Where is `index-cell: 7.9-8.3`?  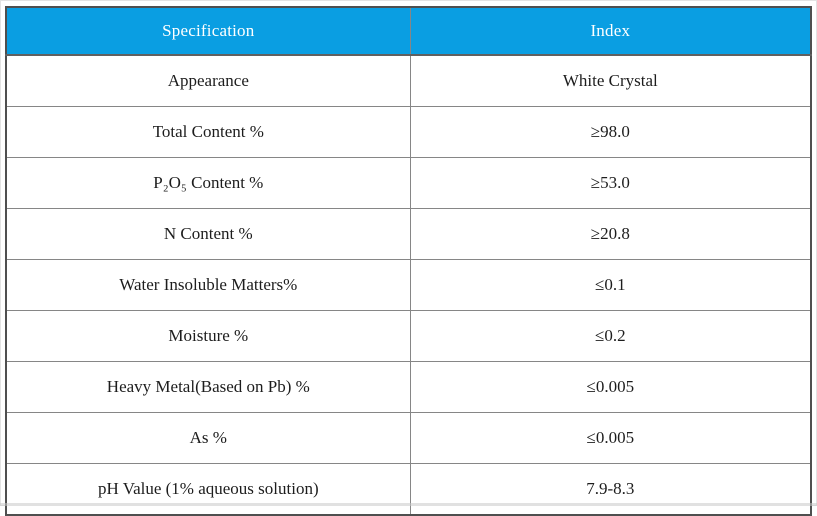
index-cell: 7.9-8.3 is located at coordinates (610, 489).